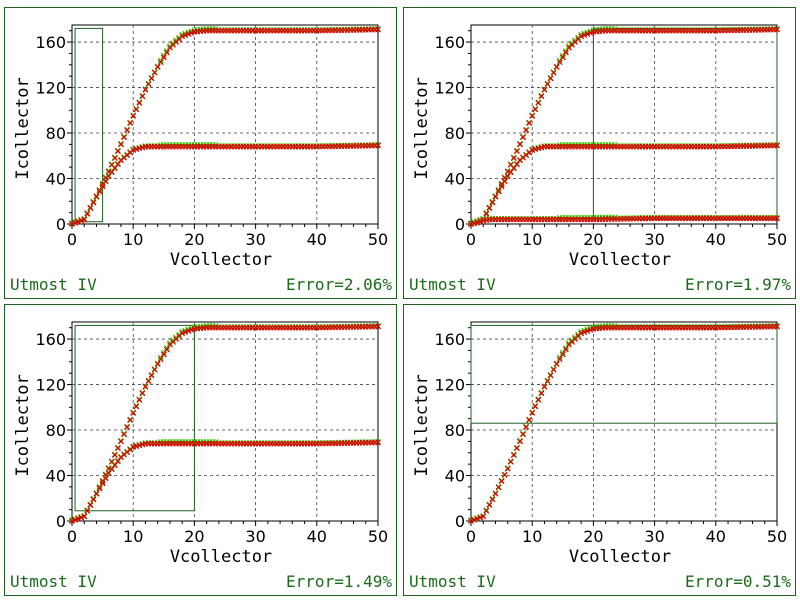  I want to click on y-tick-label: 120, so click(449, 385).